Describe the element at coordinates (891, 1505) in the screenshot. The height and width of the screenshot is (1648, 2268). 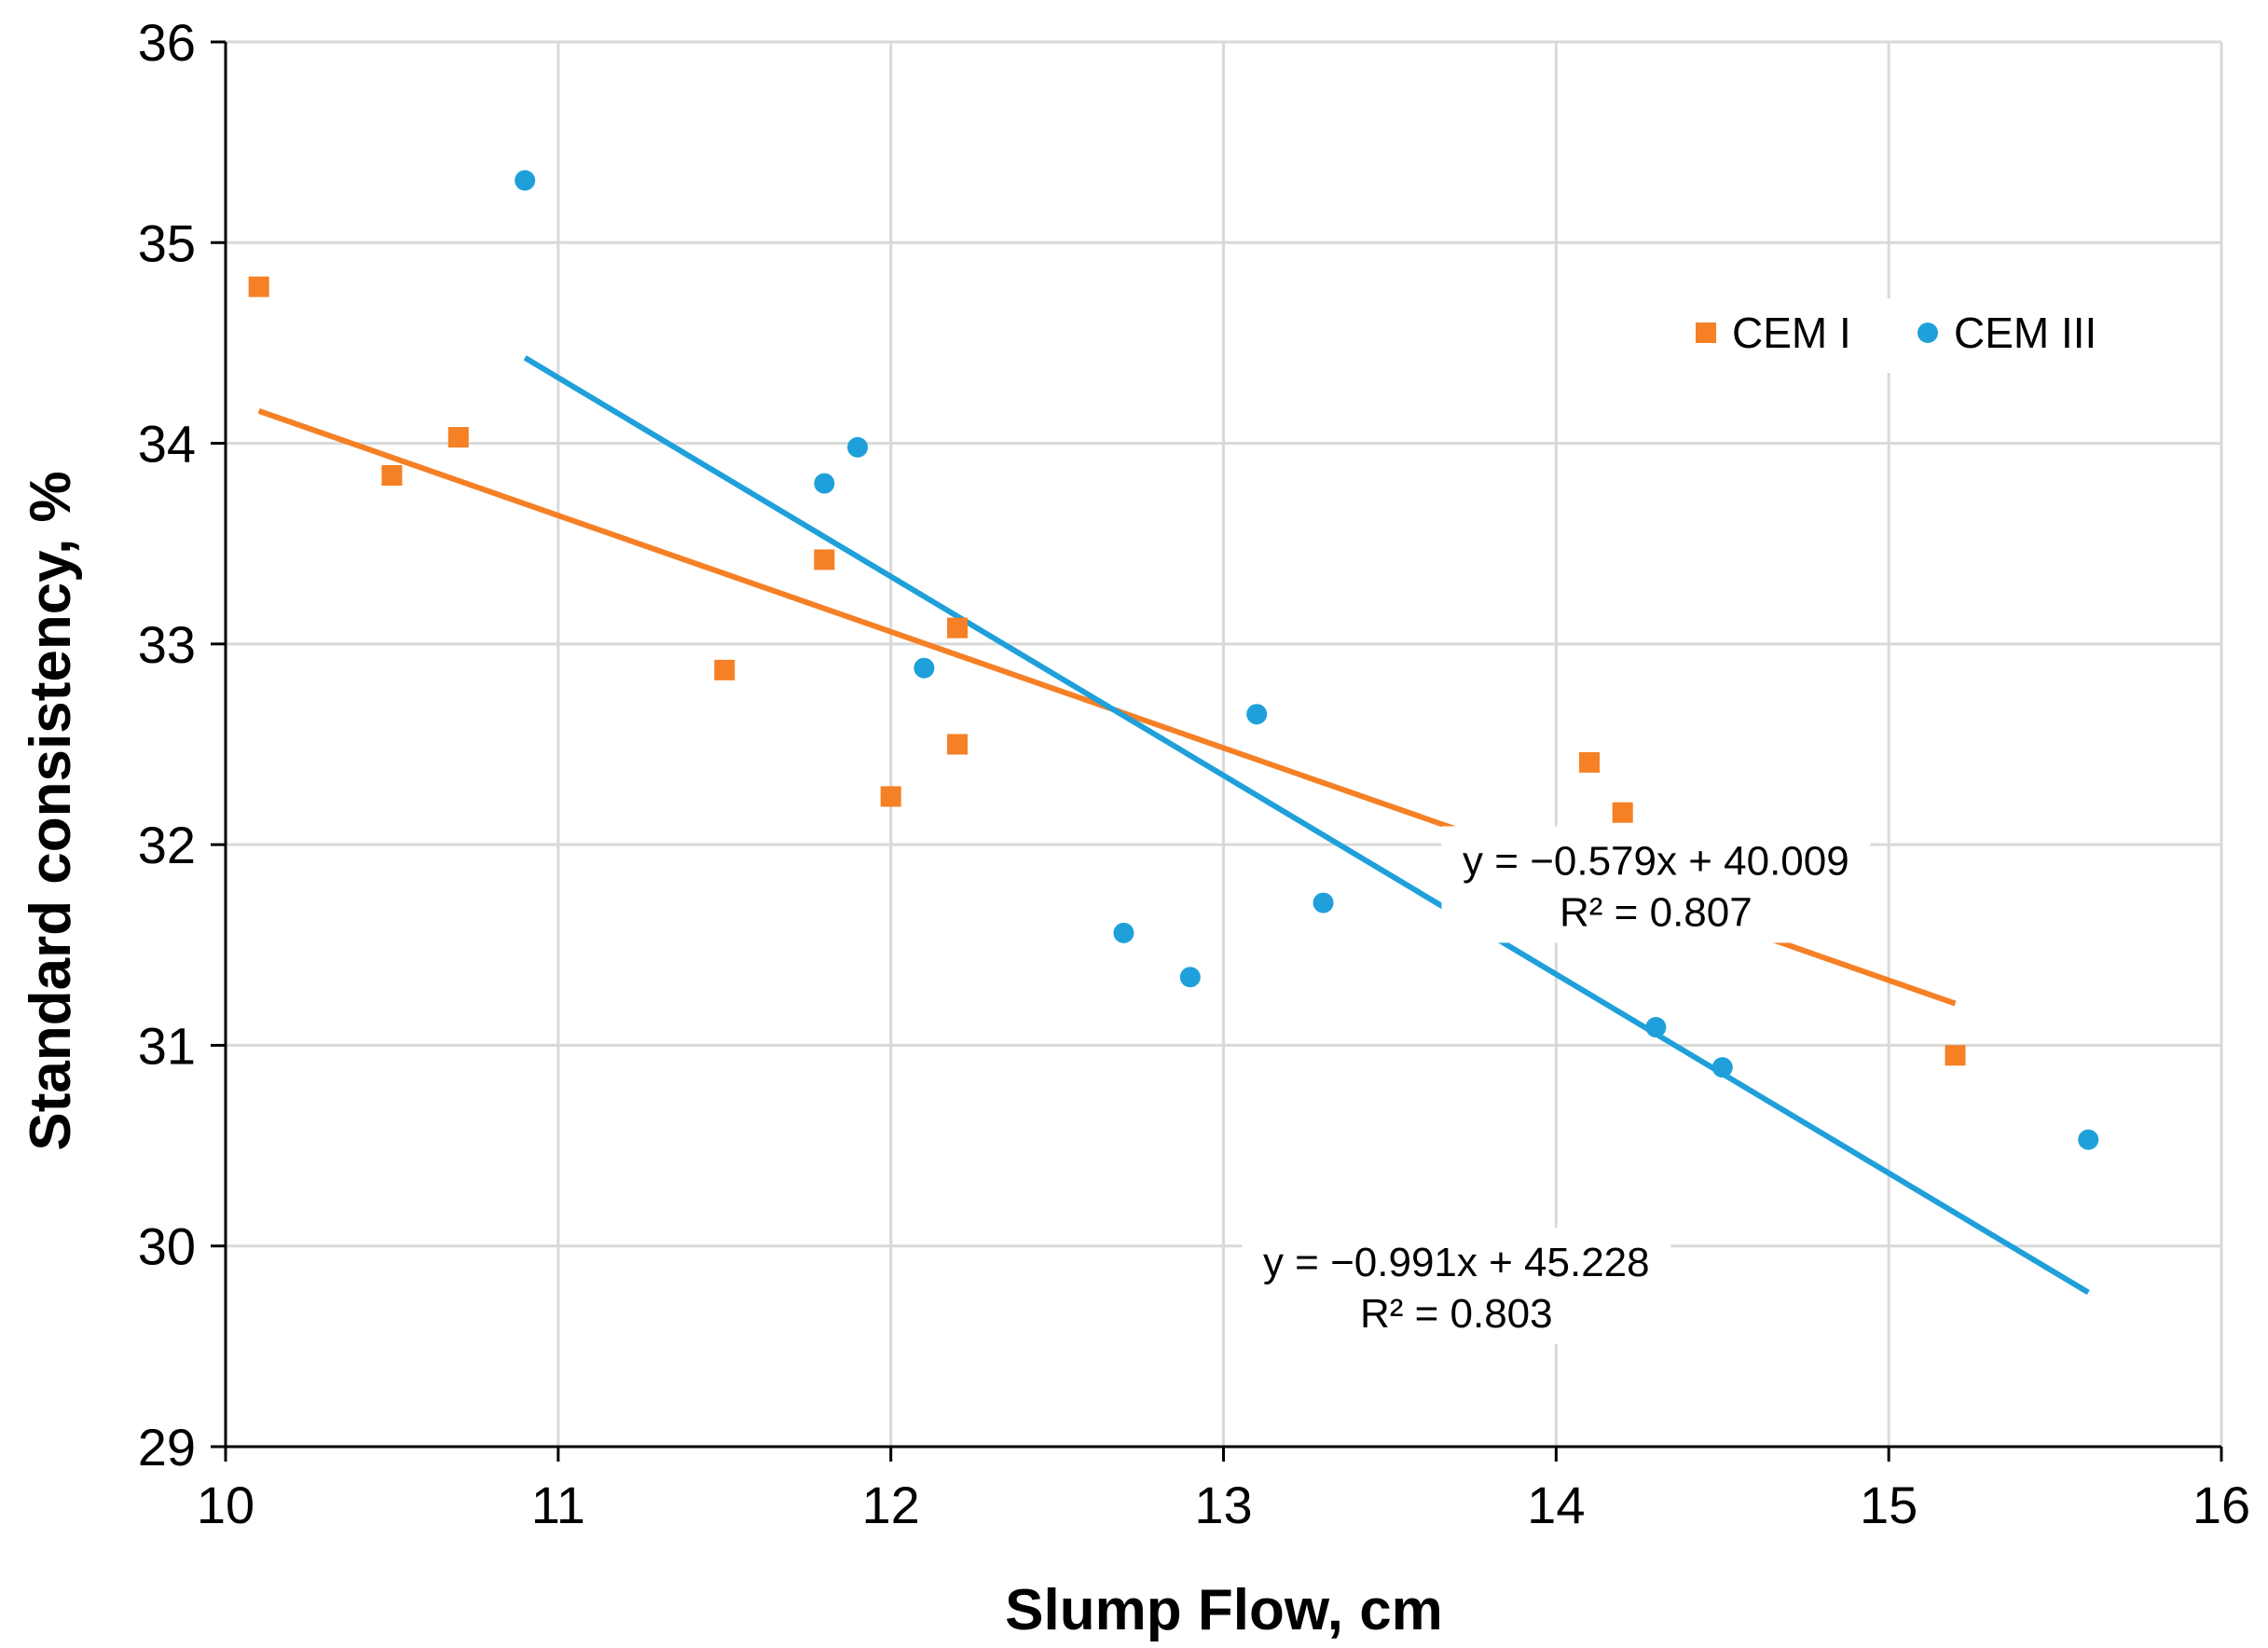
I see `x-tick-label: 12` at that location.